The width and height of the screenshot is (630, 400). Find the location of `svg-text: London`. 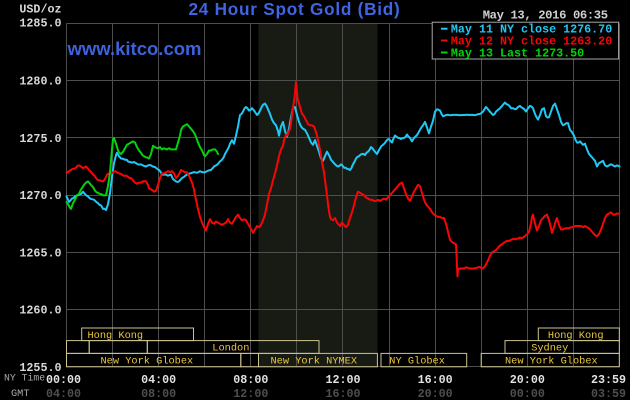

svg-text: London is located at coordinates (230, 349).